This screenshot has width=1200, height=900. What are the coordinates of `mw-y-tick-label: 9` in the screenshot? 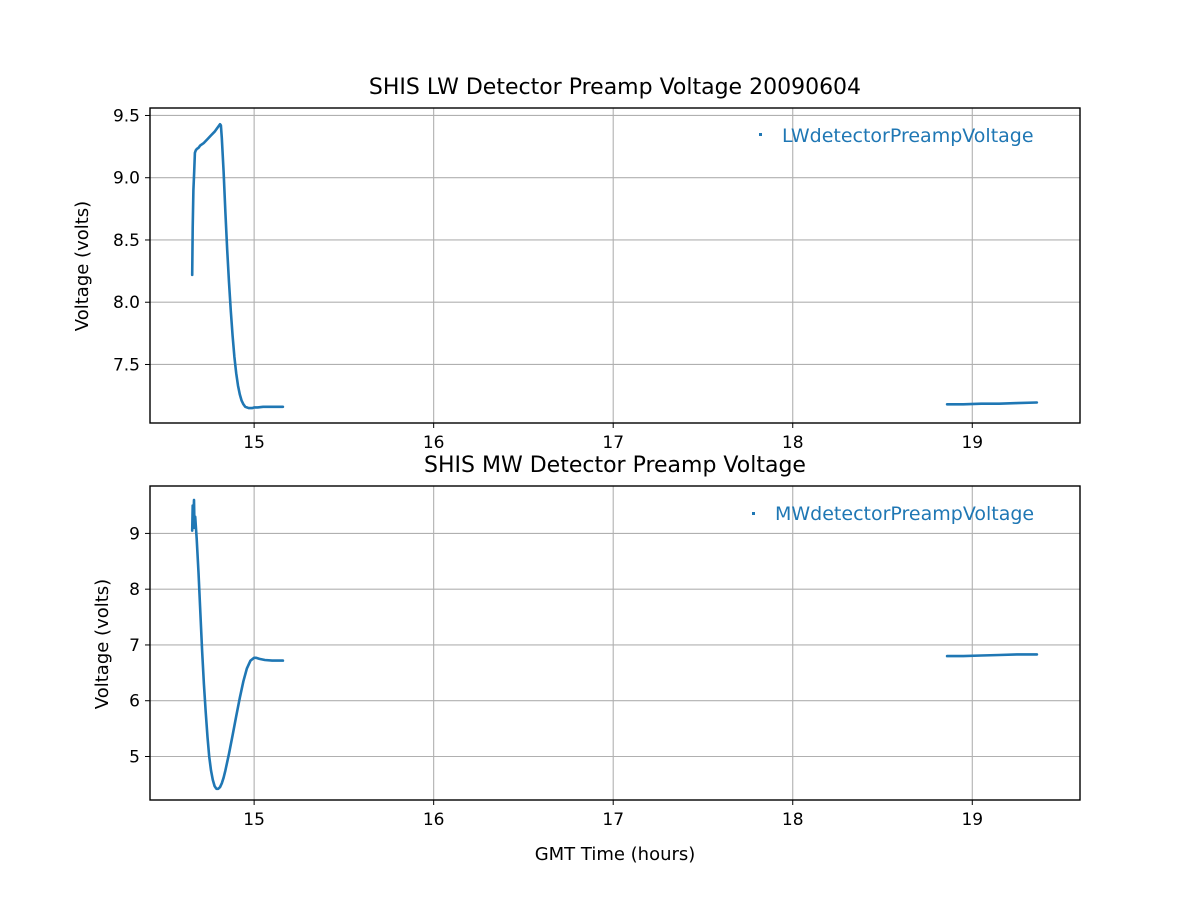 It's located at (134, 534).